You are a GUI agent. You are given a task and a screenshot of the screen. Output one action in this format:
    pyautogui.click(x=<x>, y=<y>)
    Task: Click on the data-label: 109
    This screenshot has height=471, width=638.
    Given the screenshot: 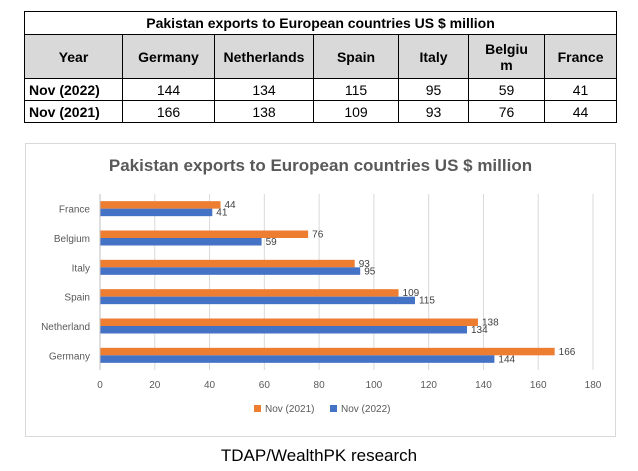 What is the action you would take?
    pyautogui.click(x=411, y=293)
    